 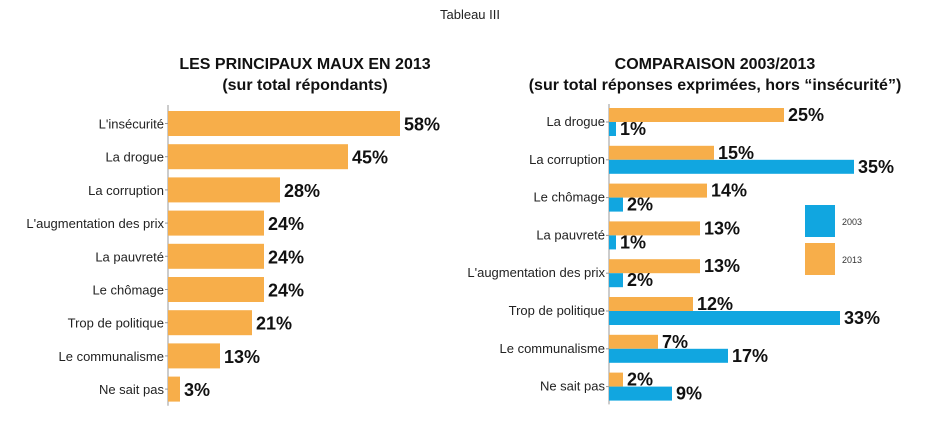 I want to click on left-bar-le-chomage, so click(x=216, y=289).